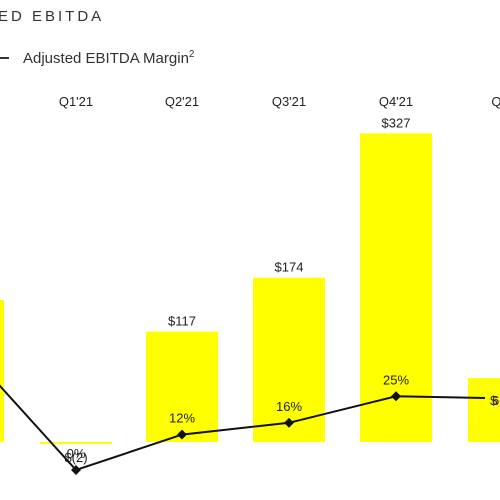 The height and width of the screenshot is (500, 500). Describe the element at coordinates (76, 101) in the screenshot. I see `x-tick-label: Q1'21` at that location.